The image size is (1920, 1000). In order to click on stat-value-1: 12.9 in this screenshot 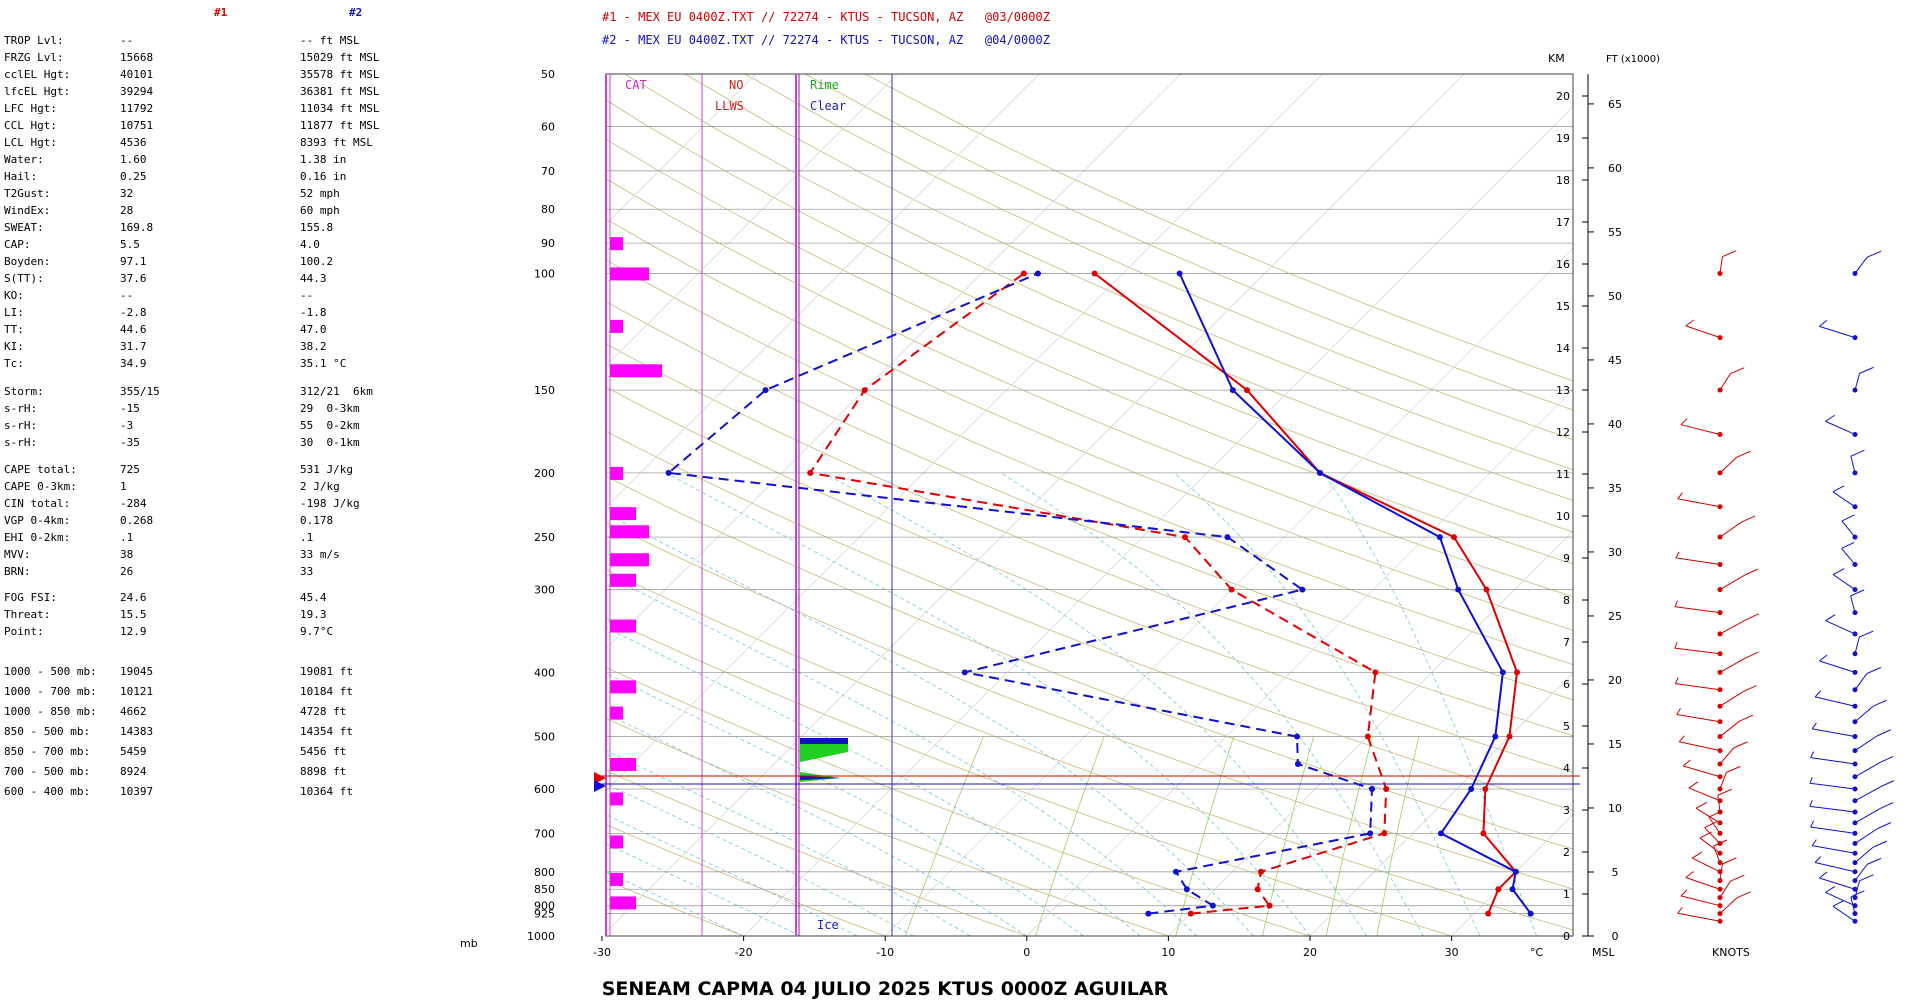, I will do `click(133, 631)`.